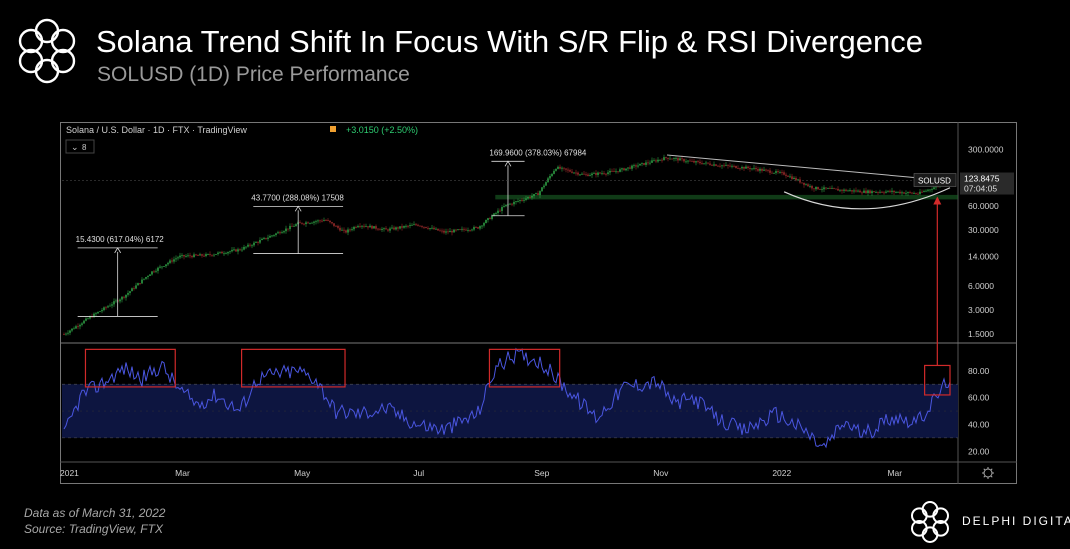  I want to click on indicator-toggle-button, so click(80, 146).